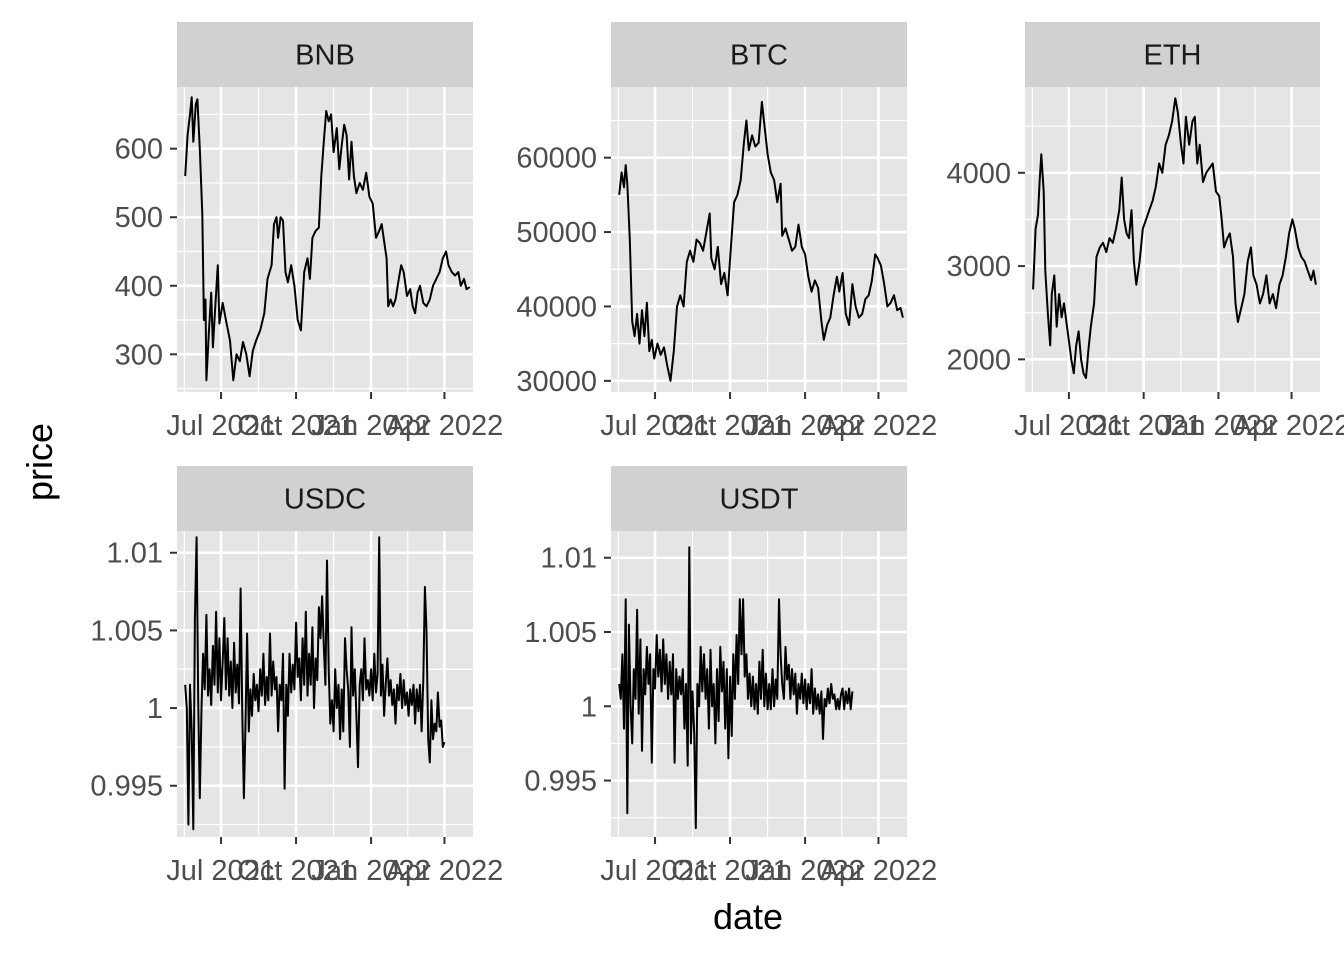  Describe the element at coordinates (139, 150) in the screenshot. I see `y-tick-label: 600` at that location.